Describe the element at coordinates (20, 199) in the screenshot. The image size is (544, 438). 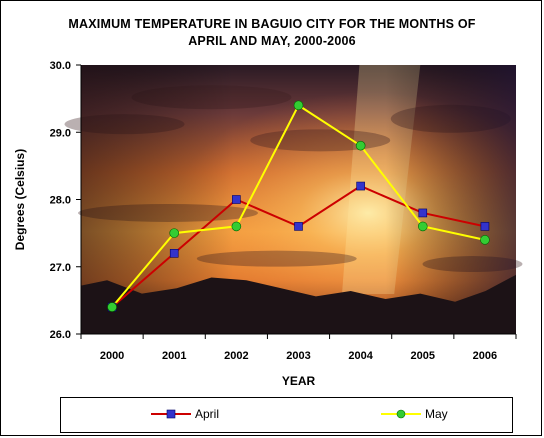
I see `y-axis-title: Degrees (Celsius)` at that location.